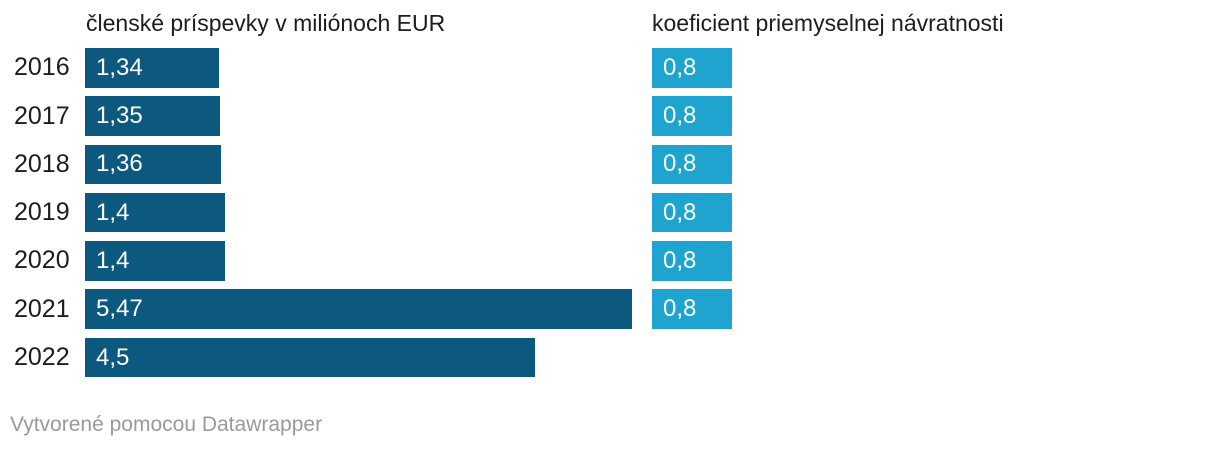 The image size is (1220, 452). I want to click on column-header-coefficient: koeficient priemyselnej návratnosti, so click(828, 23).